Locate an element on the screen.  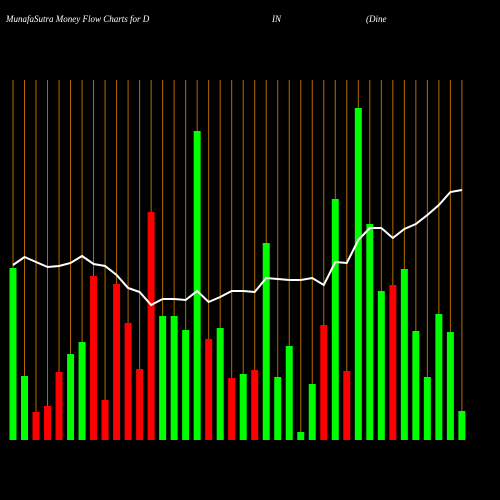
chart-title: MunafaSutra Money Flow Charts for D is located at coordinates (77, 19).